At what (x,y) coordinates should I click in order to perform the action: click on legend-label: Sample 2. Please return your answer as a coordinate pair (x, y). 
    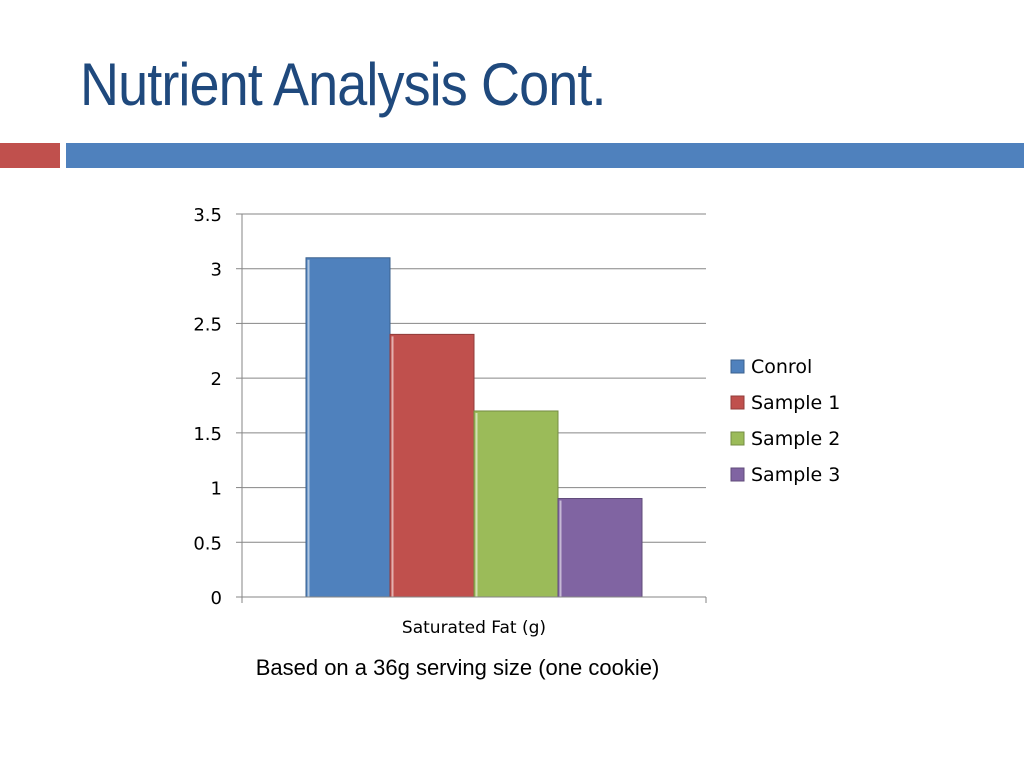
    Looking at the image, I should click on (795, 439).